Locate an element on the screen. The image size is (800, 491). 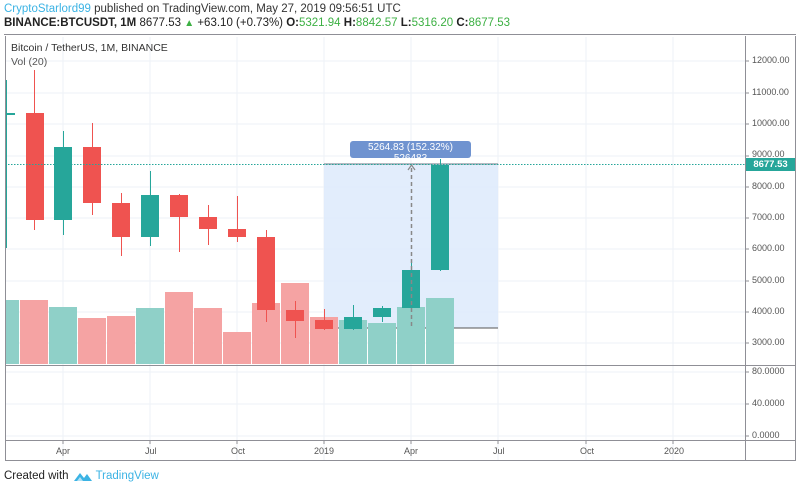
chart-legend-title: Bitcoin / TetherUS, 1M, BINANCE is located at coordinates (89, 48).